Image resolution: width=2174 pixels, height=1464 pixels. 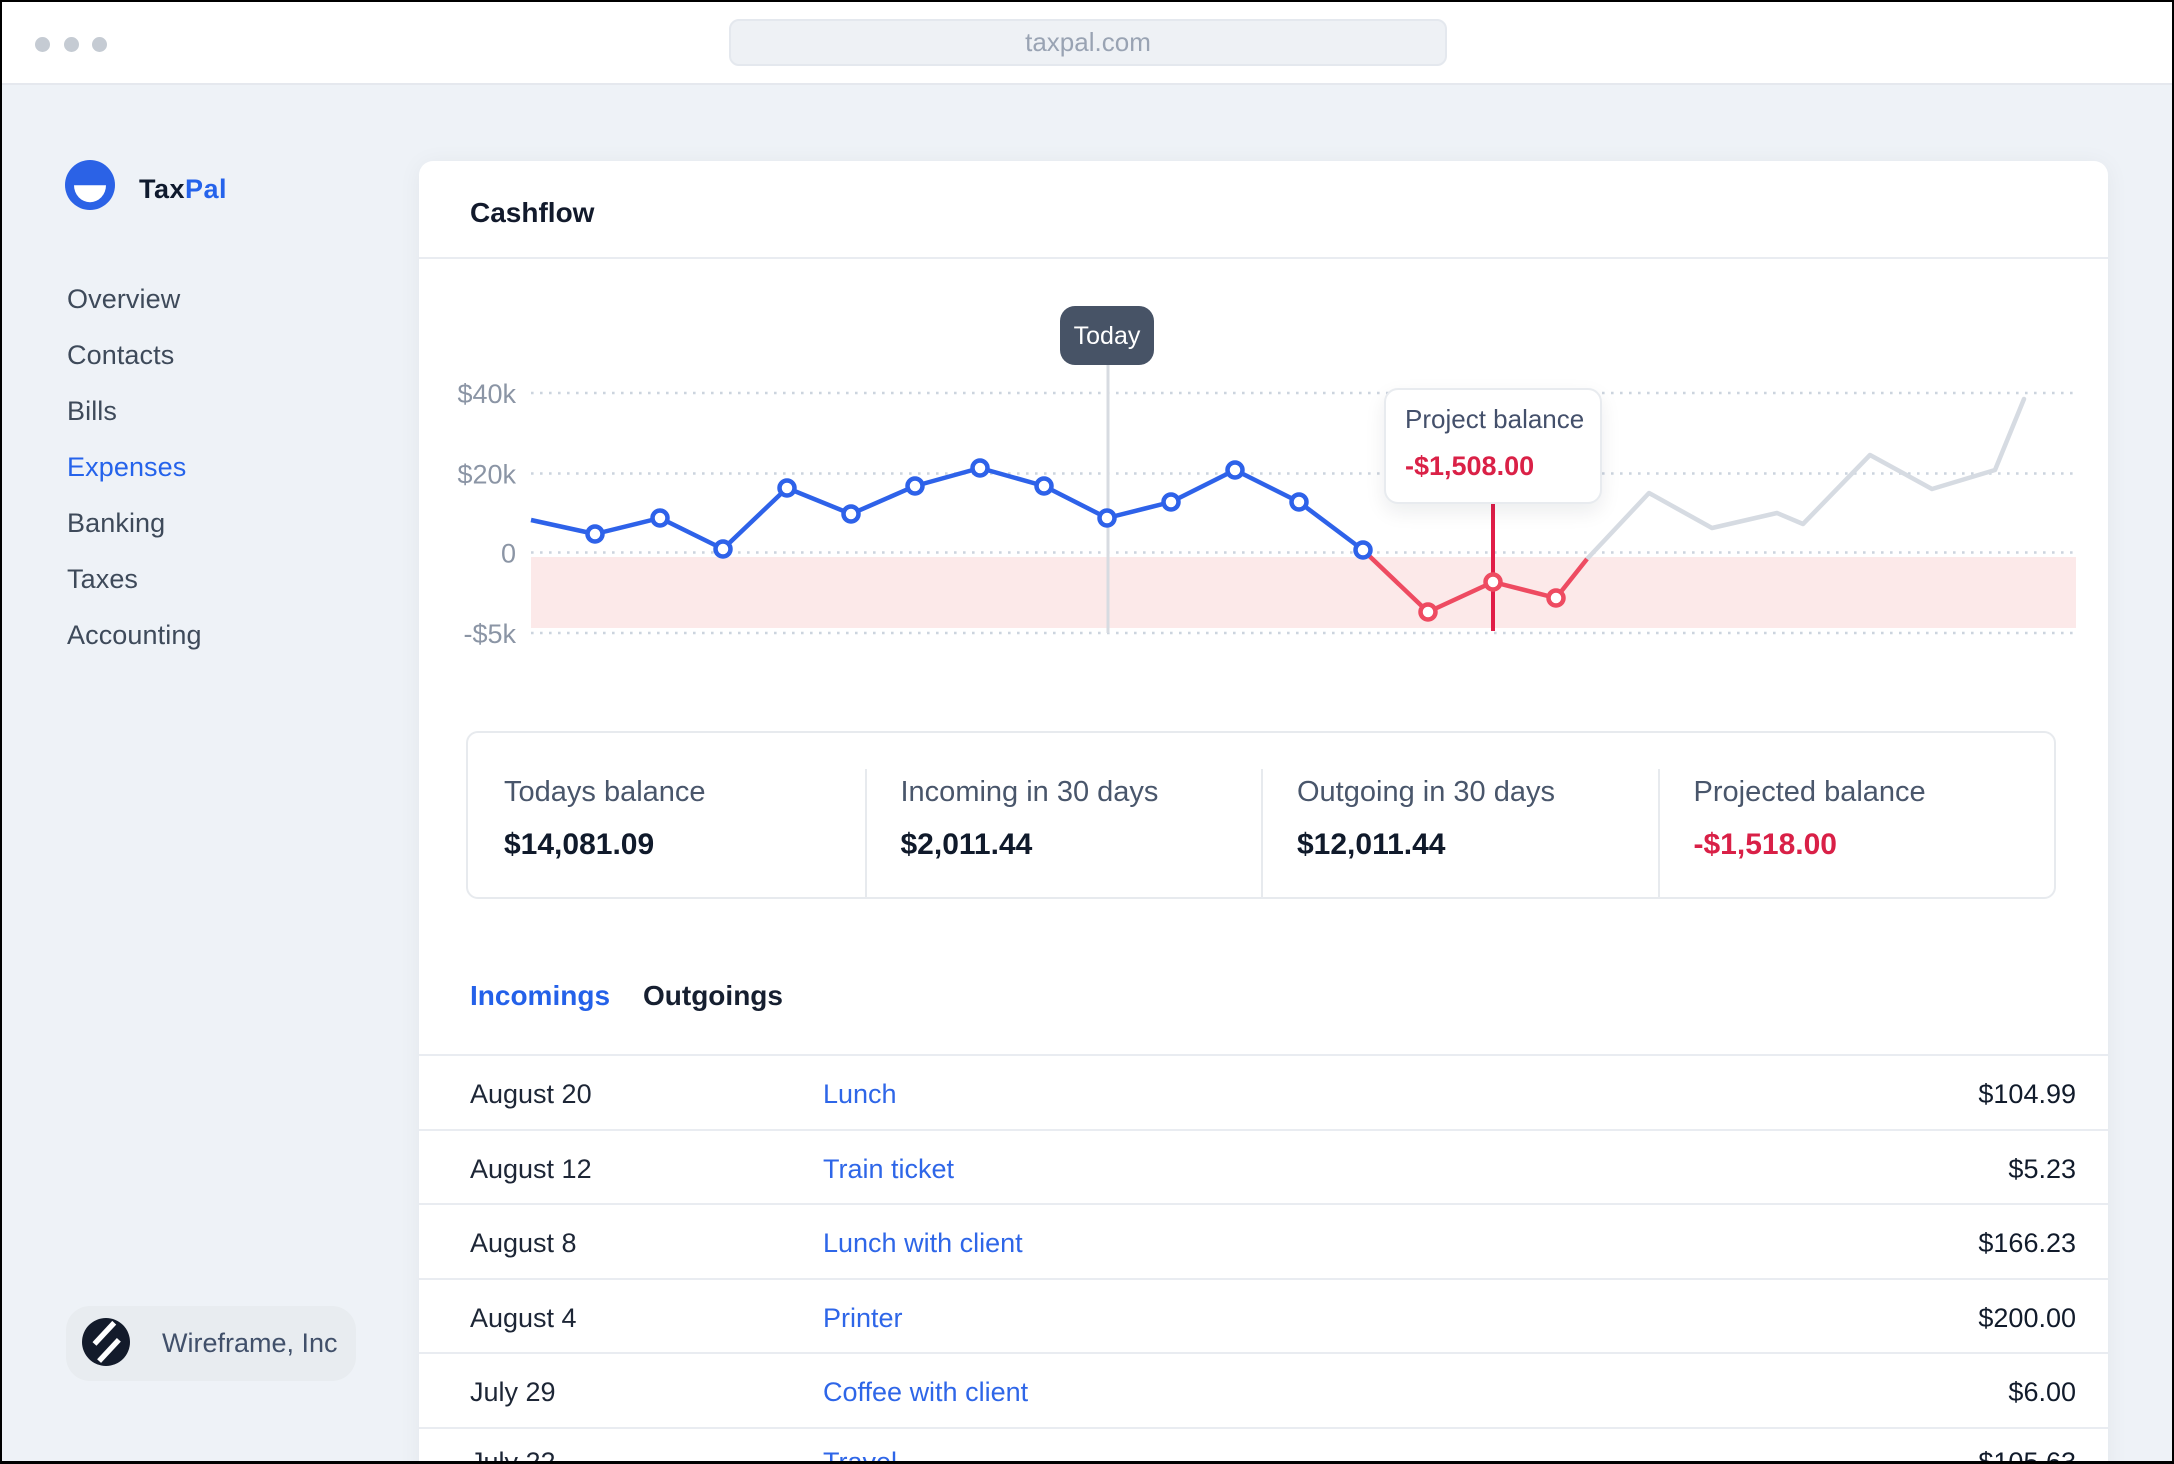 What do you see at coordinates (489, 634) in the screenshot?
I see `svg-text: -$5k` at bounding box center [489, 634].